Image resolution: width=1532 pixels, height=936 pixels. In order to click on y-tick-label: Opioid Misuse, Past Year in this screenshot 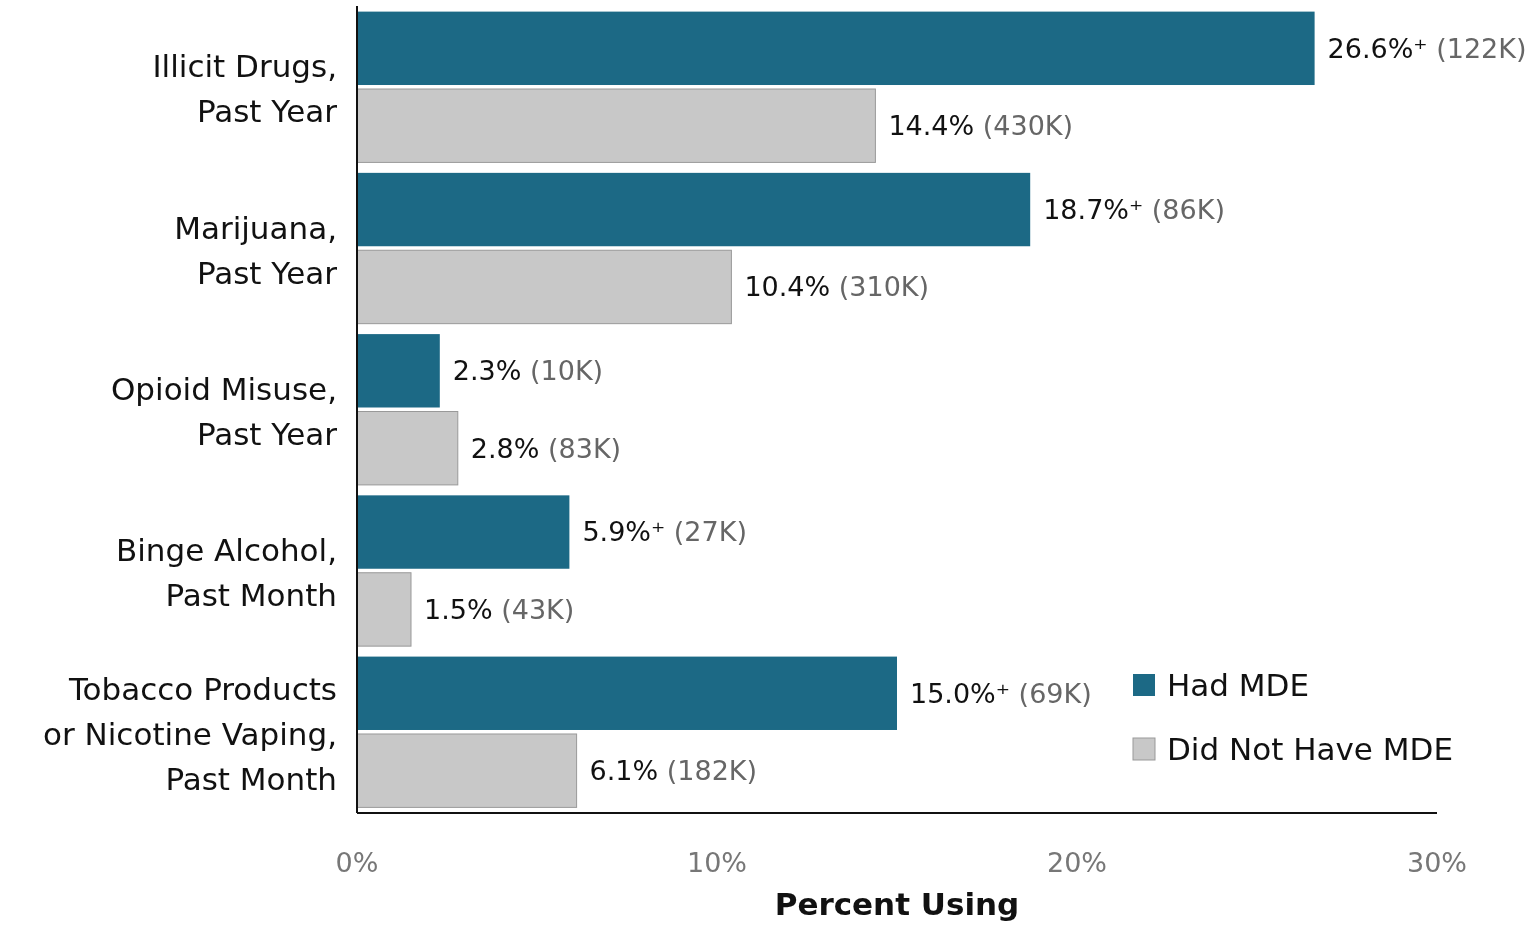, I will do `click(224, 411)`.